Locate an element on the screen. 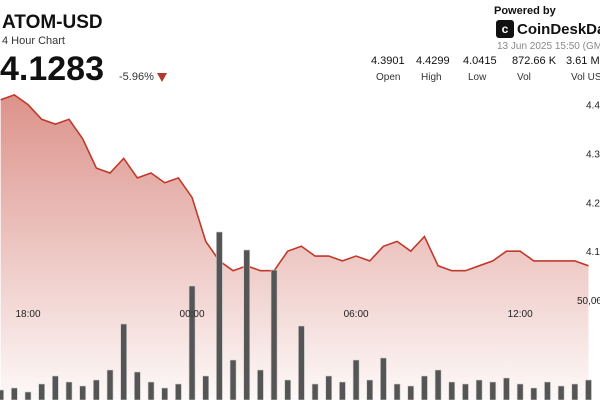 This screenshot has height=400, width=600. current-price: 4.1283 is located at coordinates (52, 69).